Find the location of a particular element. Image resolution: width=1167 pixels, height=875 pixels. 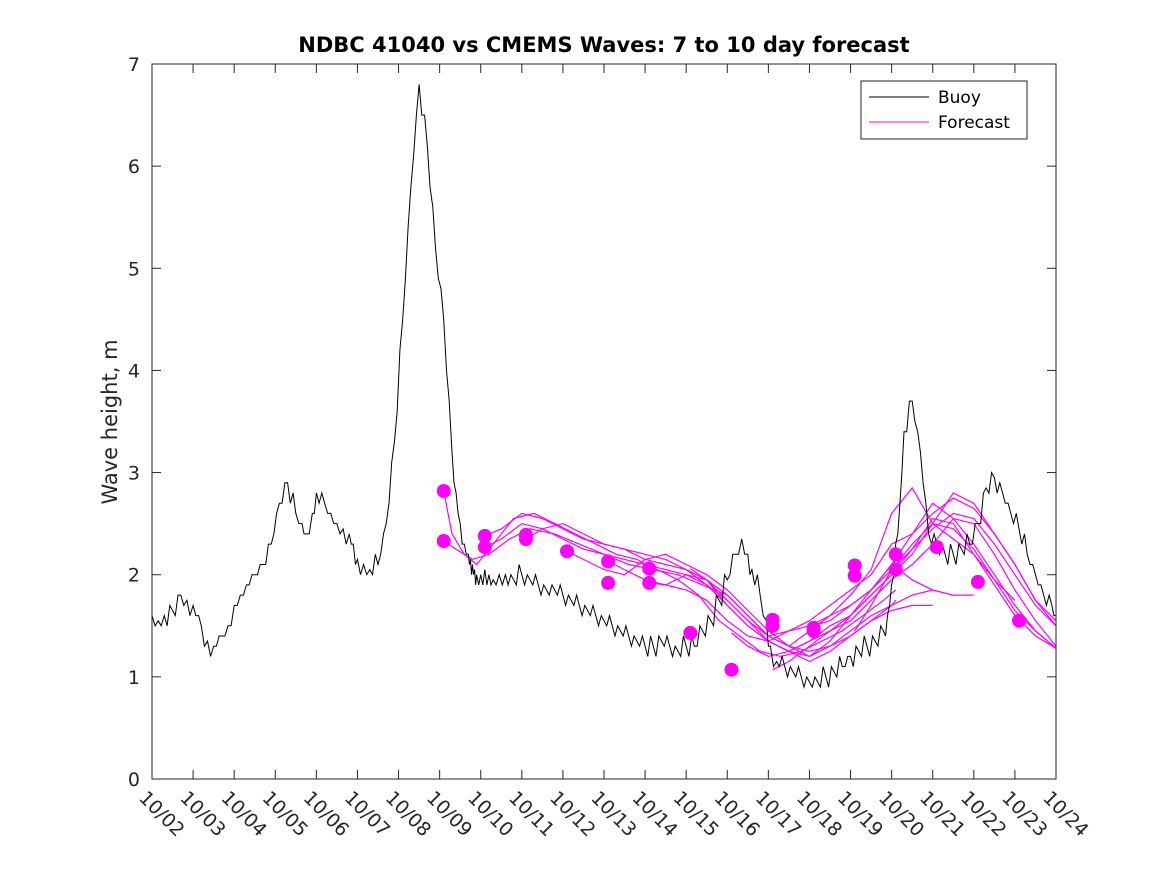

legend: Buoy Forecast is located at coordinates (944, 110).